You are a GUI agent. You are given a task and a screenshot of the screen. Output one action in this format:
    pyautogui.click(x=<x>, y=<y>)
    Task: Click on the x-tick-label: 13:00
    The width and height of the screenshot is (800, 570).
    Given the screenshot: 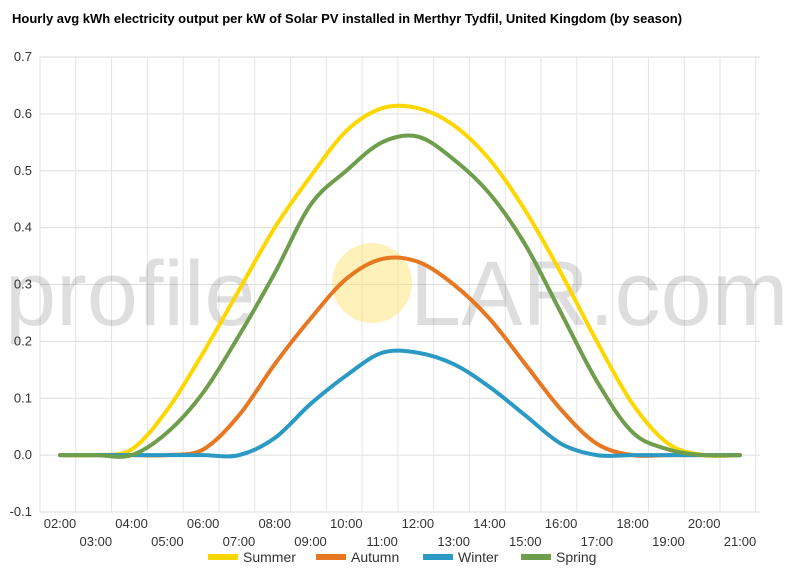 What is the action you would take?
    pyautogui.click(x=453, y=541)
    